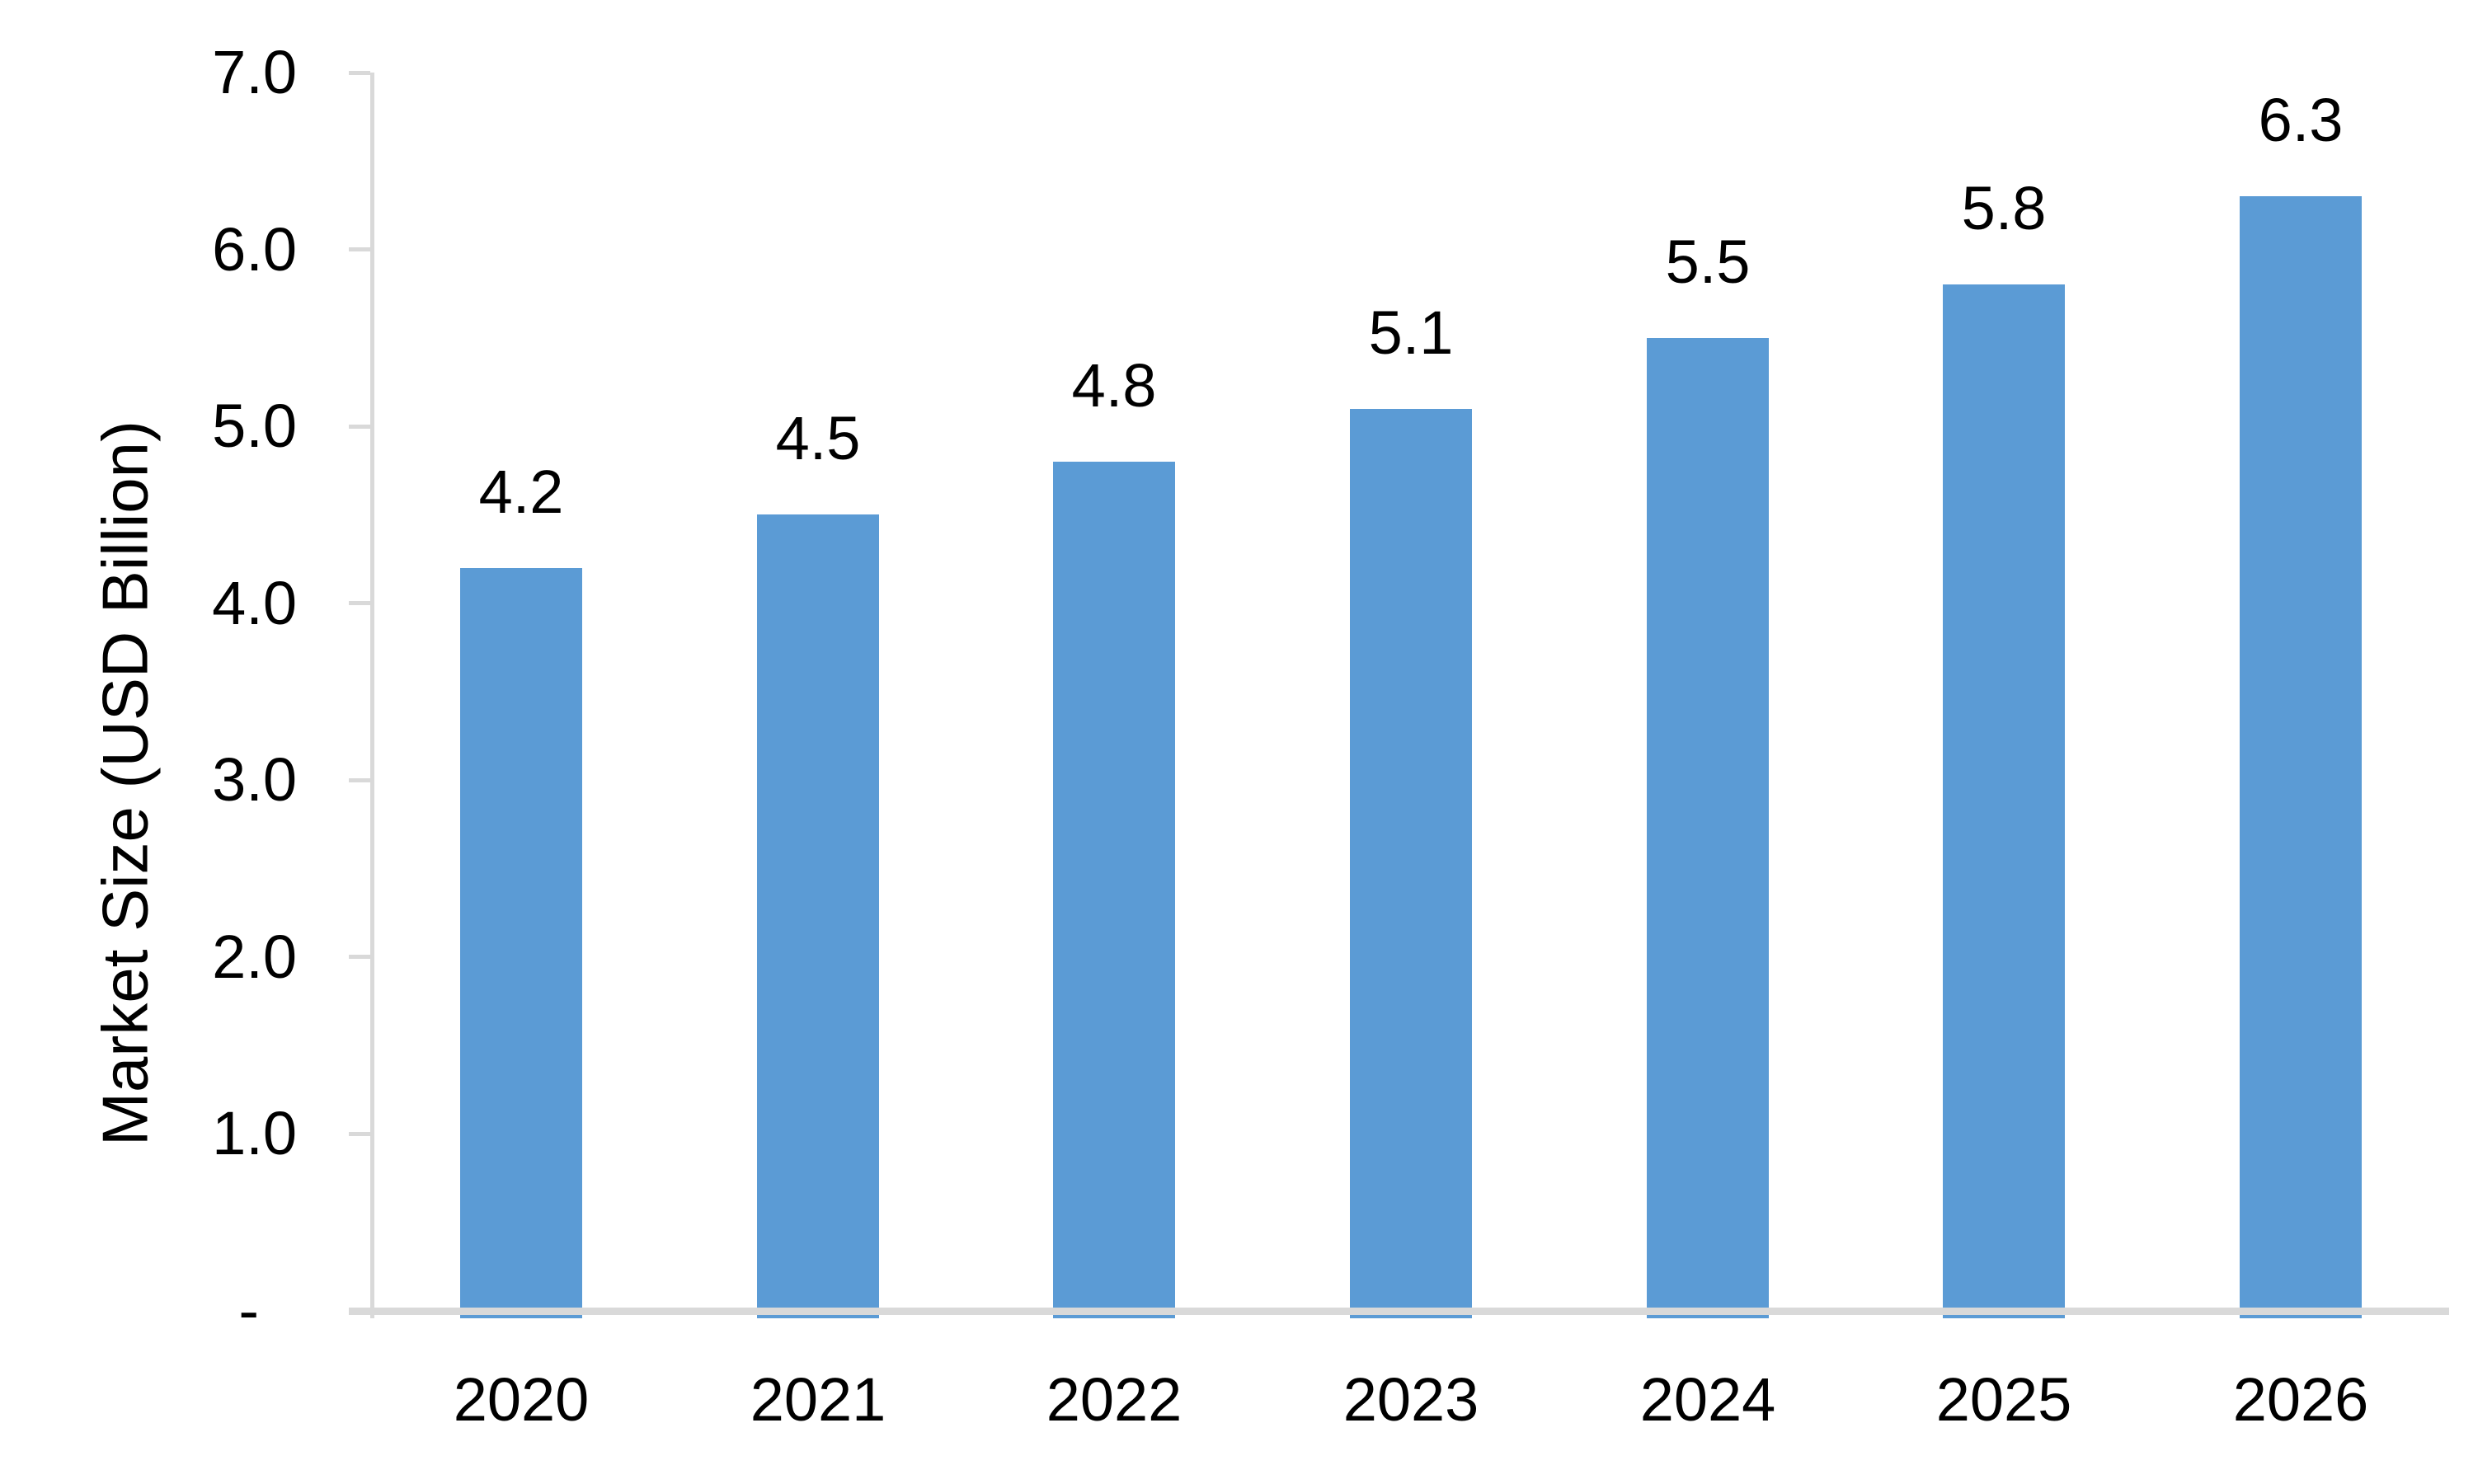 Image resolution: width=2492 pixels, height=1484 pixels. What do you see at coordinates (818, 916) in the screenshot?
I see `bar-2021` at bounding box center [818, 916].